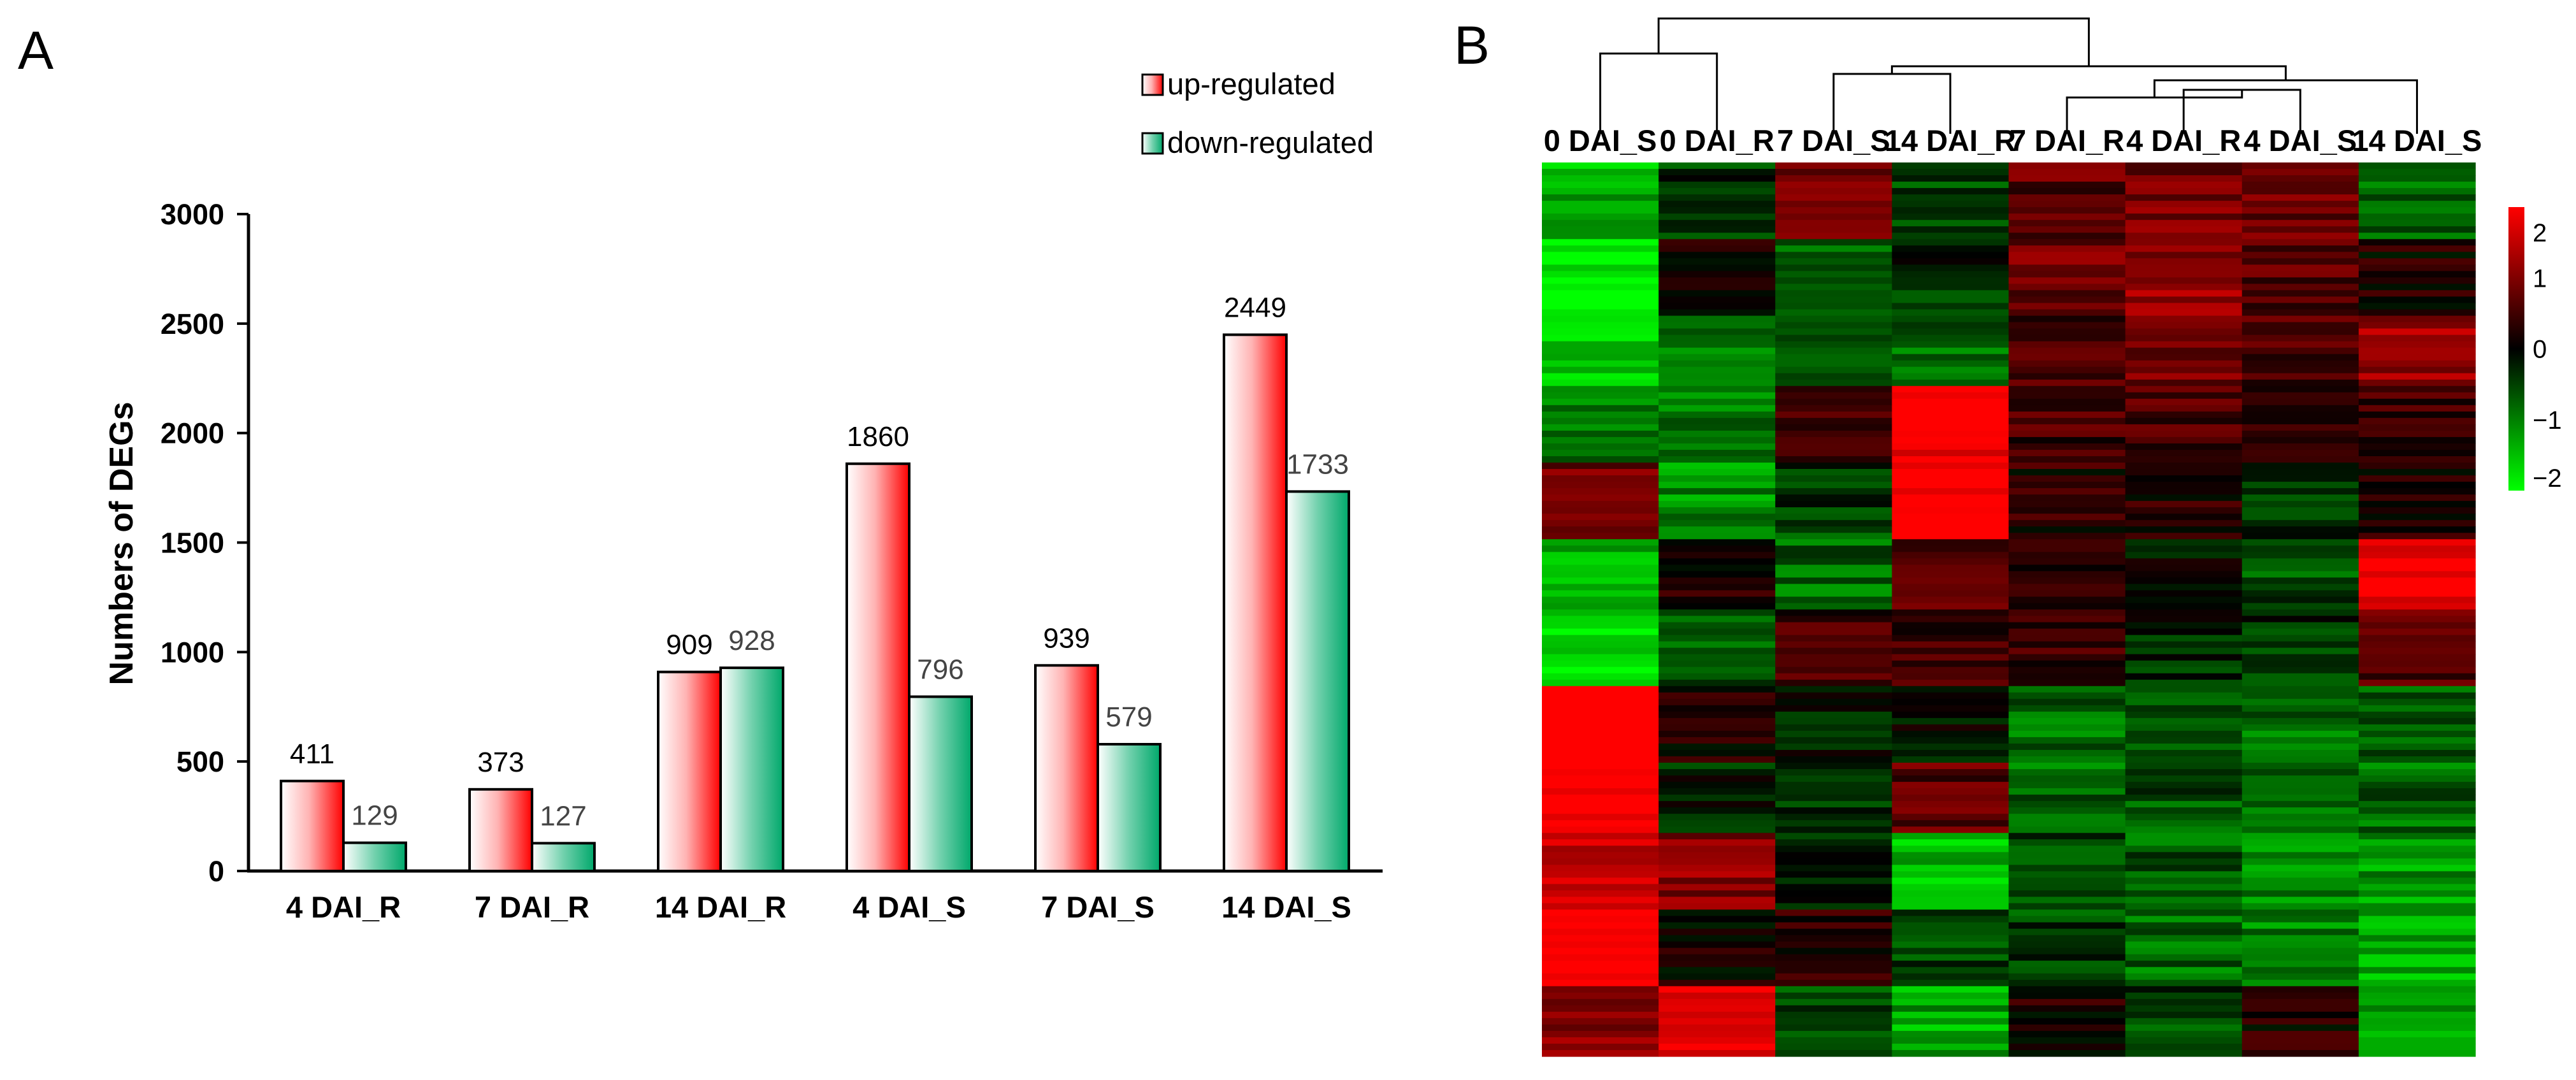 Image resolution: width=2576 pixels, height=1080 pixels. Describe the element at coordinates (1257, 113) in the screenshot. I see `legend: up-regulated down-regulated` at that location.